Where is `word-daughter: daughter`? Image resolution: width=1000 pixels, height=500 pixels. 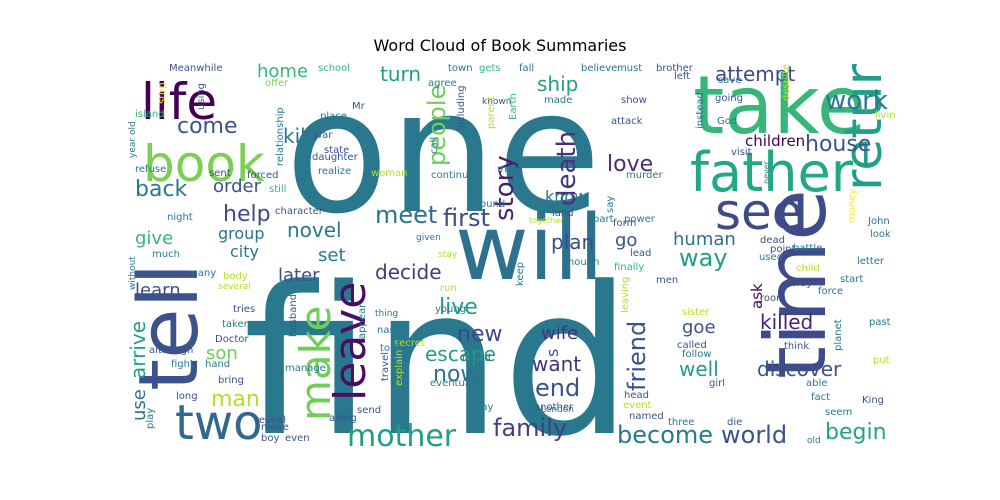 word-daughter: daughter is located at coordinates (335, 157).